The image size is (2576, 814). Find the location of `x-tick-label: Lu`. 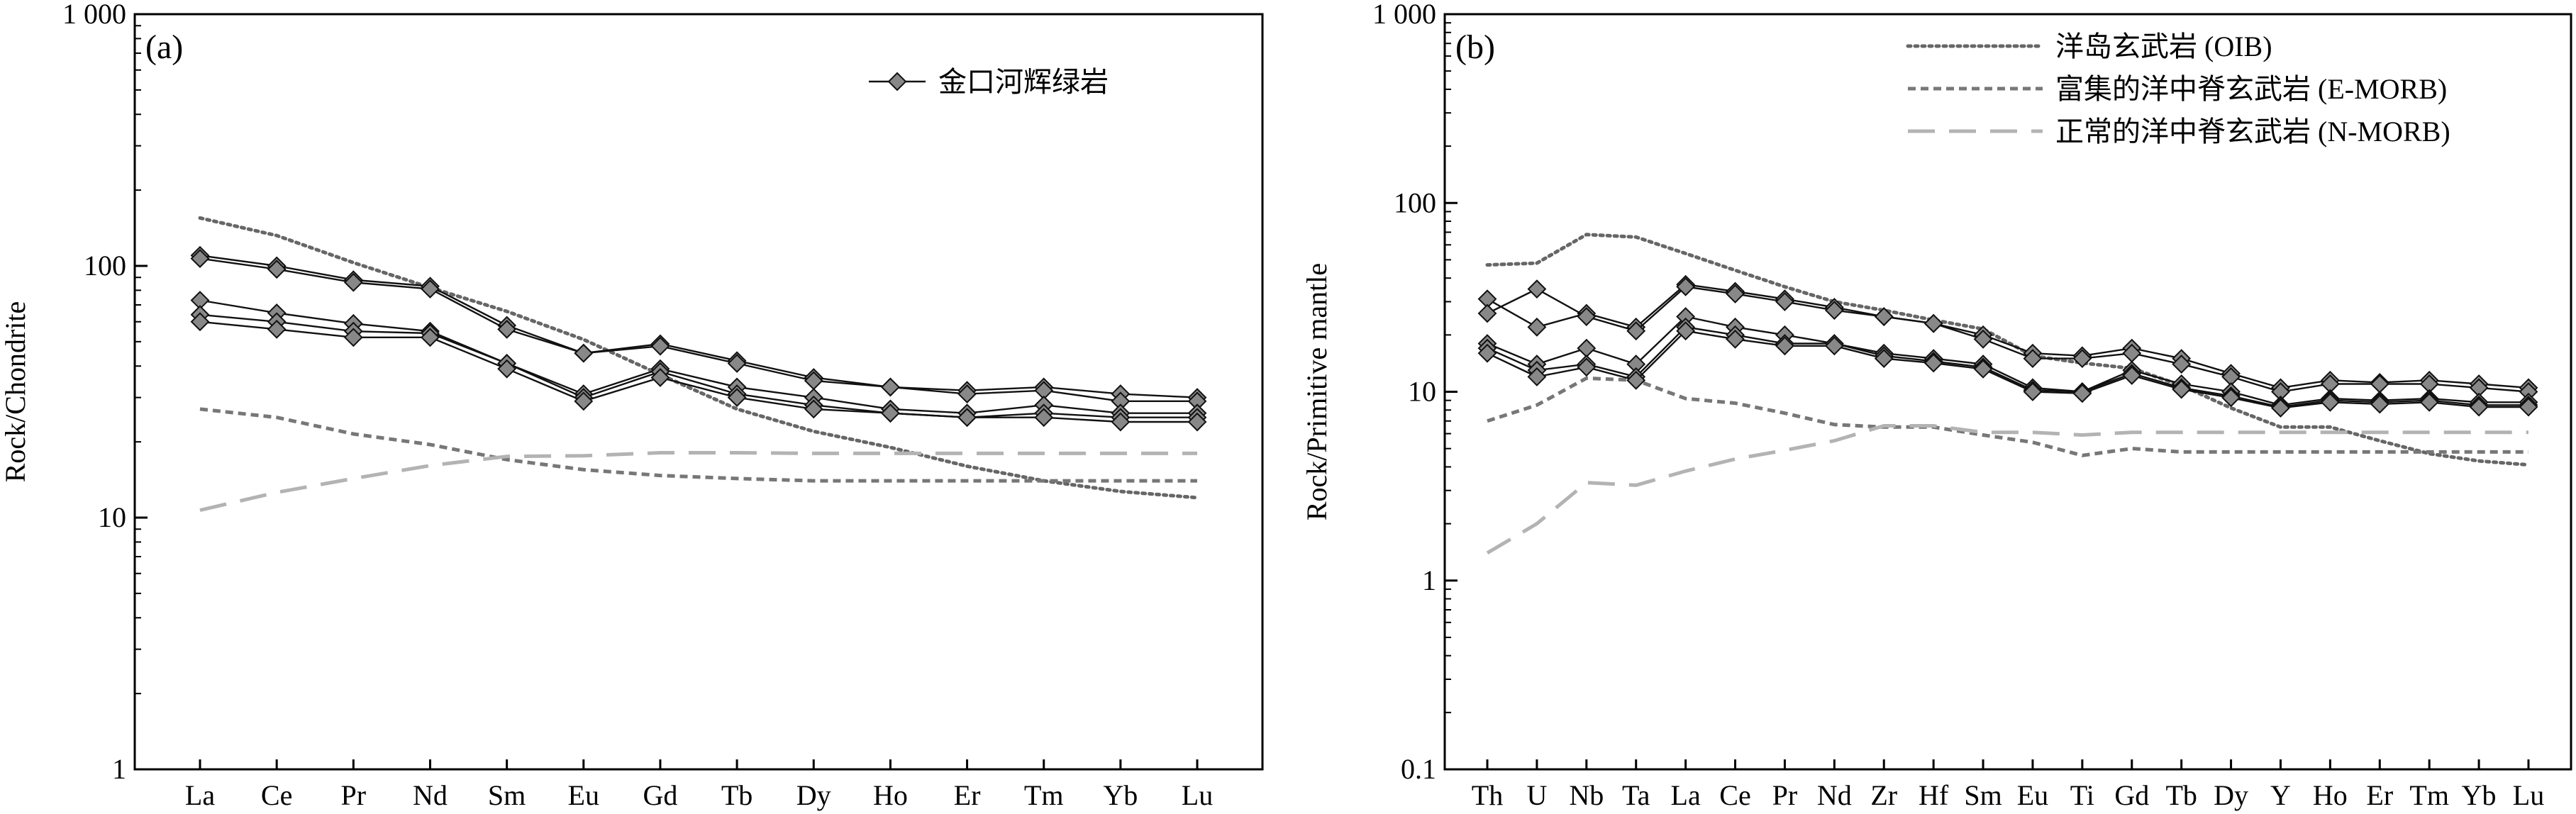

x-tick-label: Lu is located at coordinates (2528, 795).